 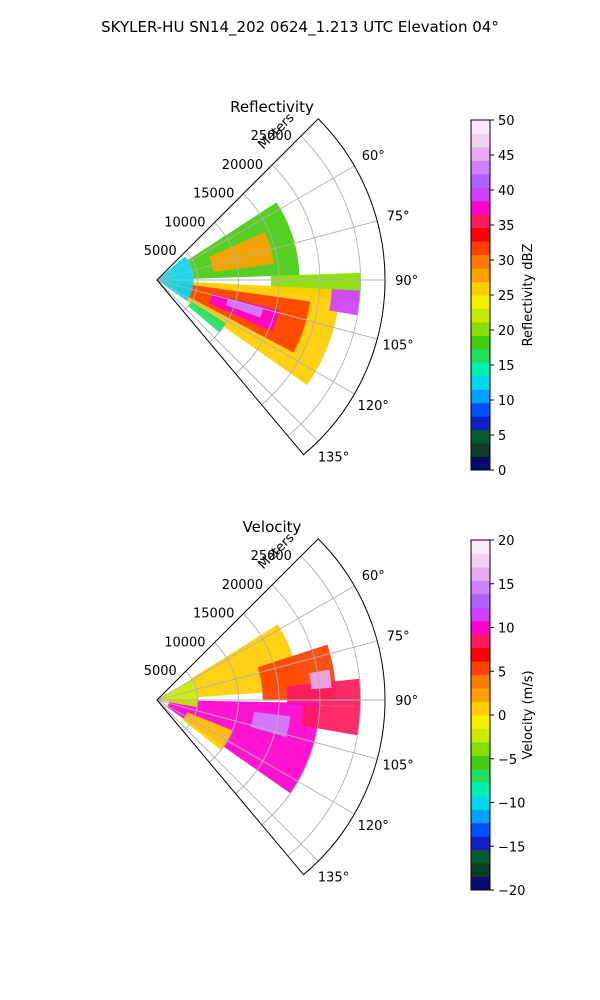 What do you see at coordinates (506, 331) in the screenshot?
I see `colorbar-tick-label: 20` at bounding box center [506, 331].